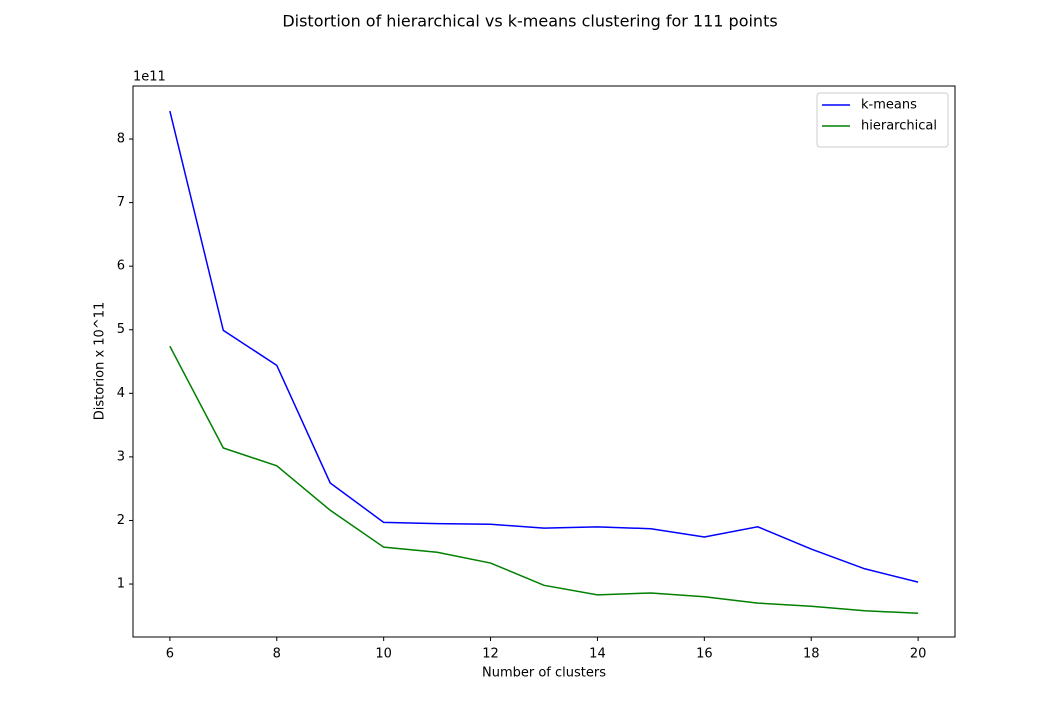 Image resolution: width=1061 pixels, height=717 pixels. I want to click on x-tick-label: 18, so click(811, 654).